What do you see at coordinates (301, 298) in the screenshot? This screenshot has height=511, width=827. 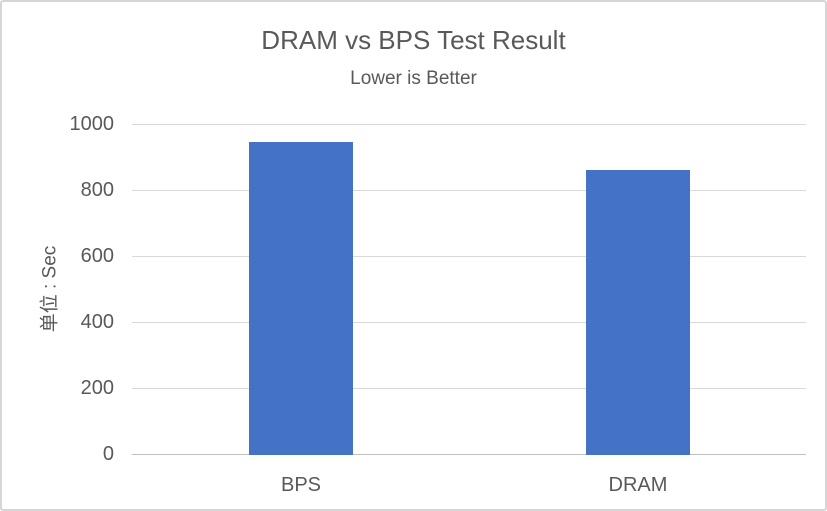 I see `bar-bps` at bounding box center [301, 298].